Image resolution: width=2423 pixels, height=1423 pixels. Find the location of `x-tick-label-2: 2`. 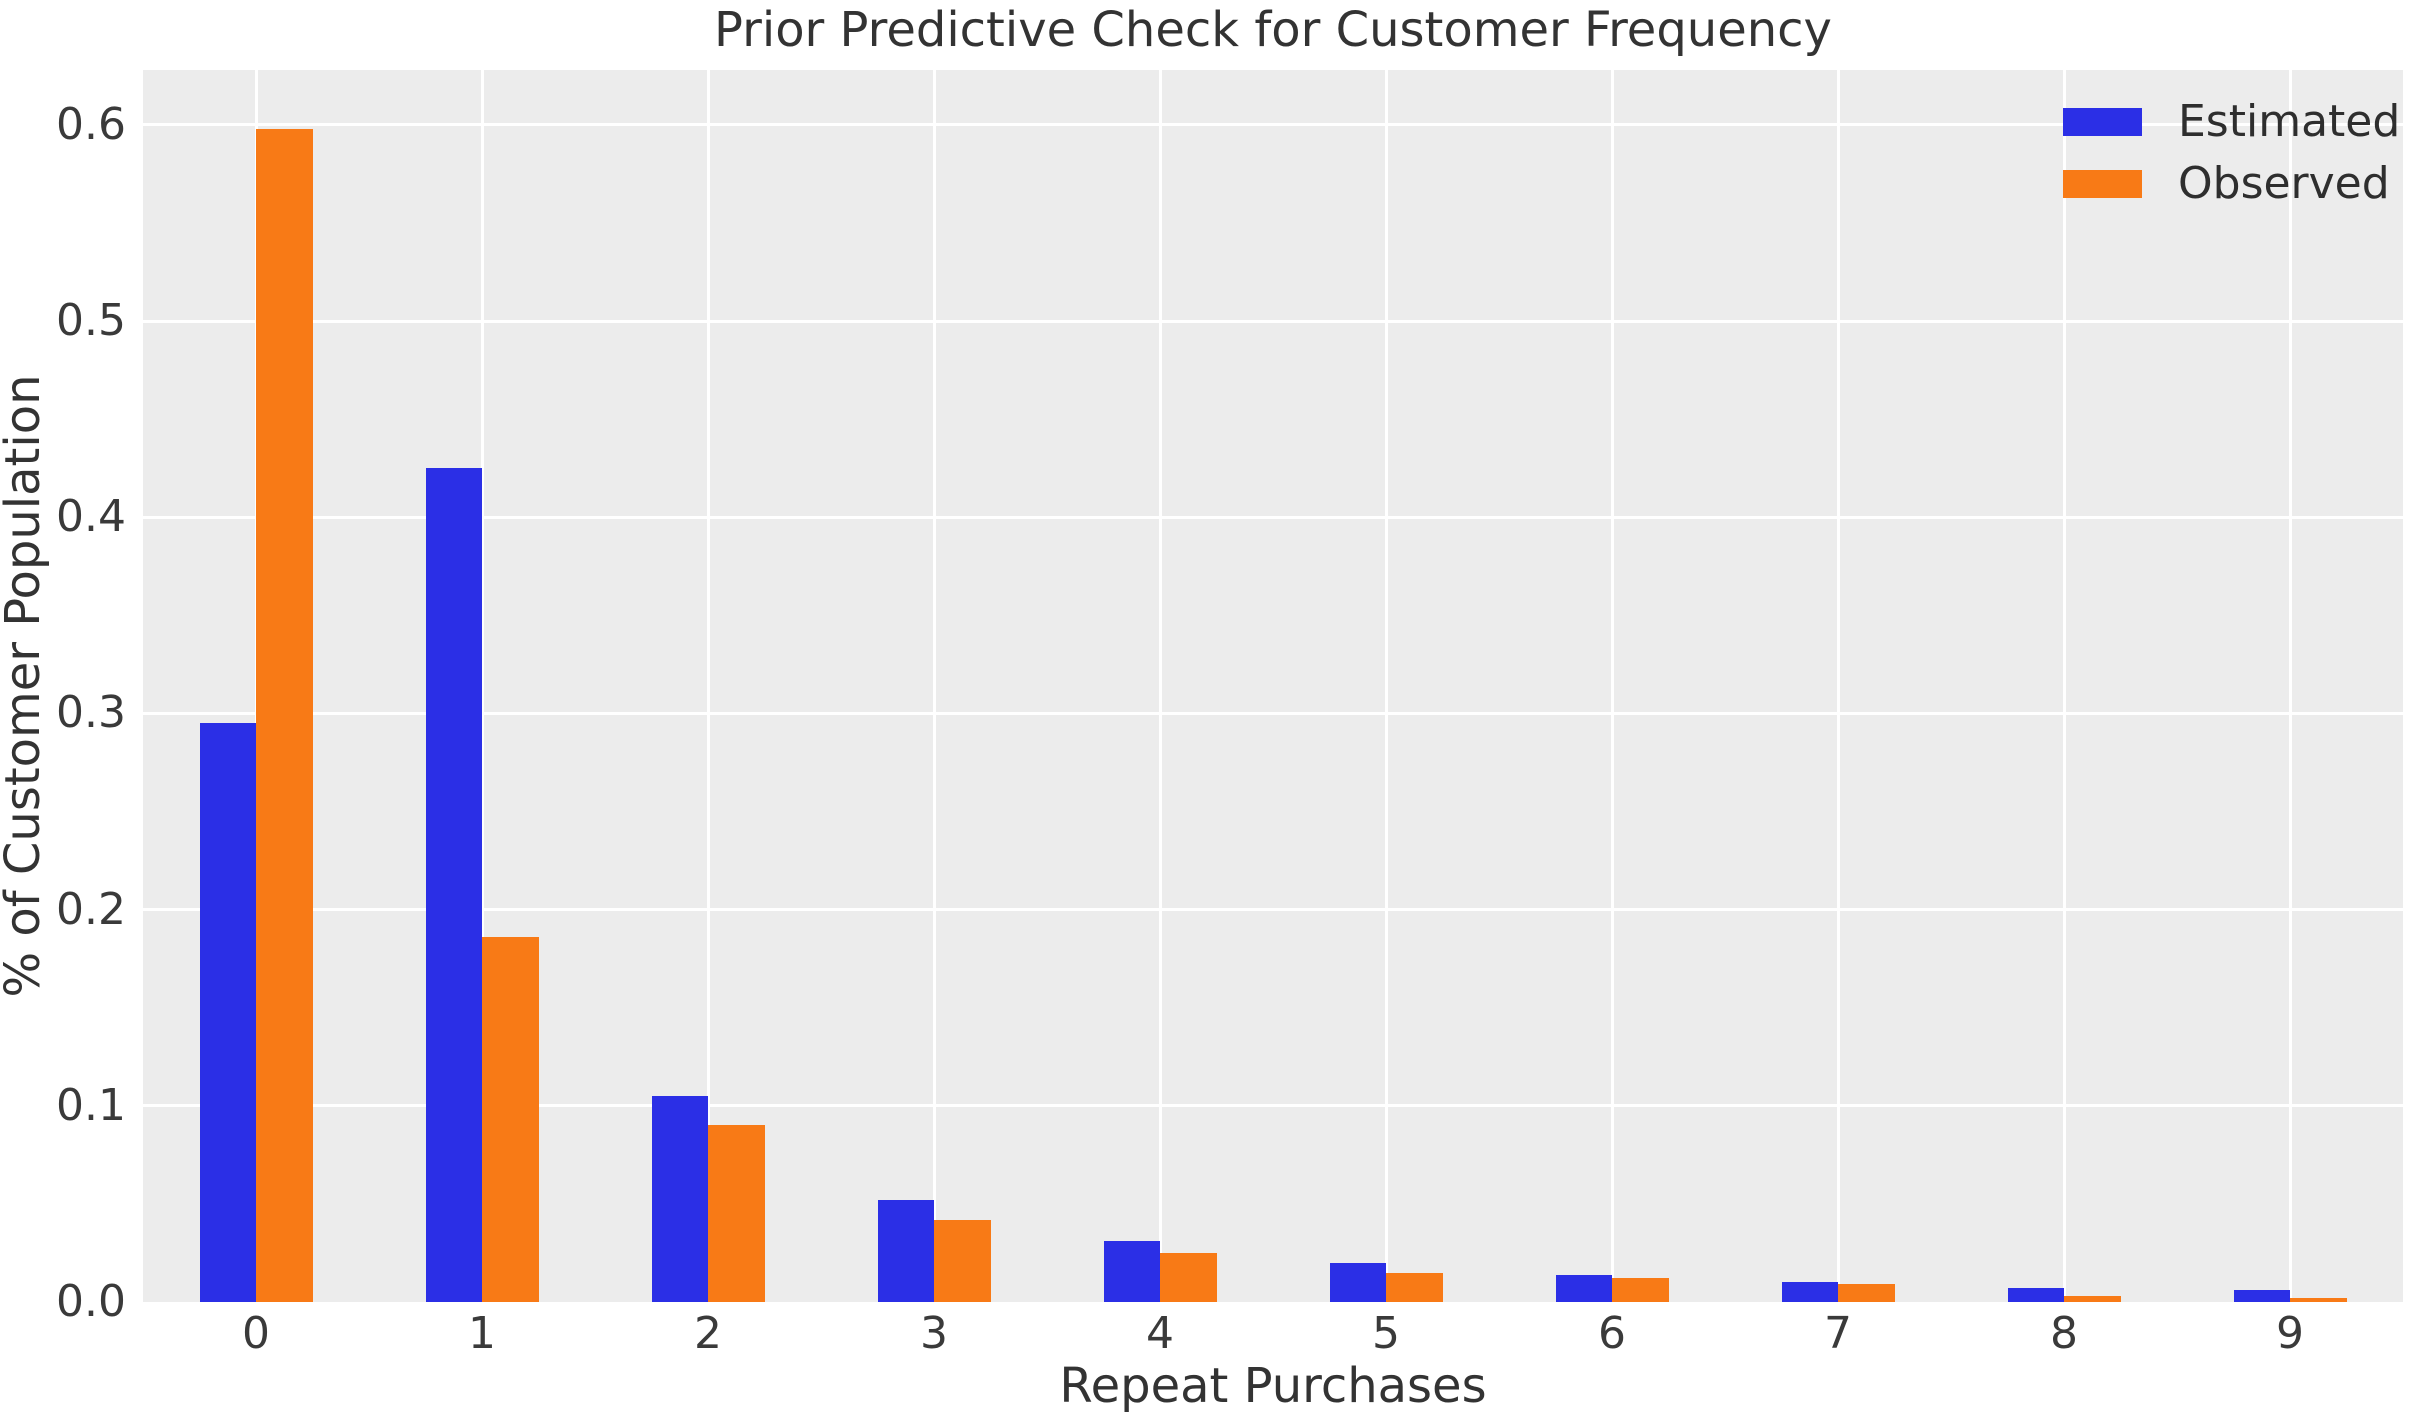

x-tick-label-2: 2 is located at coordinates (708, 1333).